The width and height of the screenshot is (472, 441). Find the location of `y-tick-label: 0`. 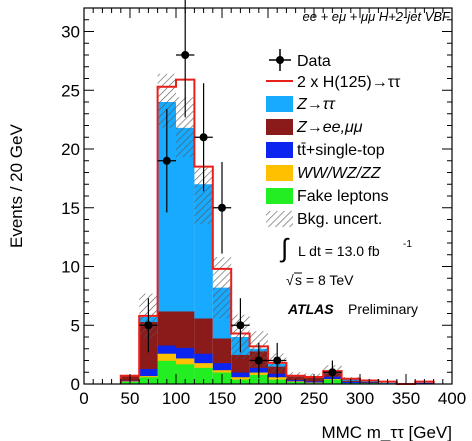

y-tick-label: 0 is located at coordinates (75, 384).